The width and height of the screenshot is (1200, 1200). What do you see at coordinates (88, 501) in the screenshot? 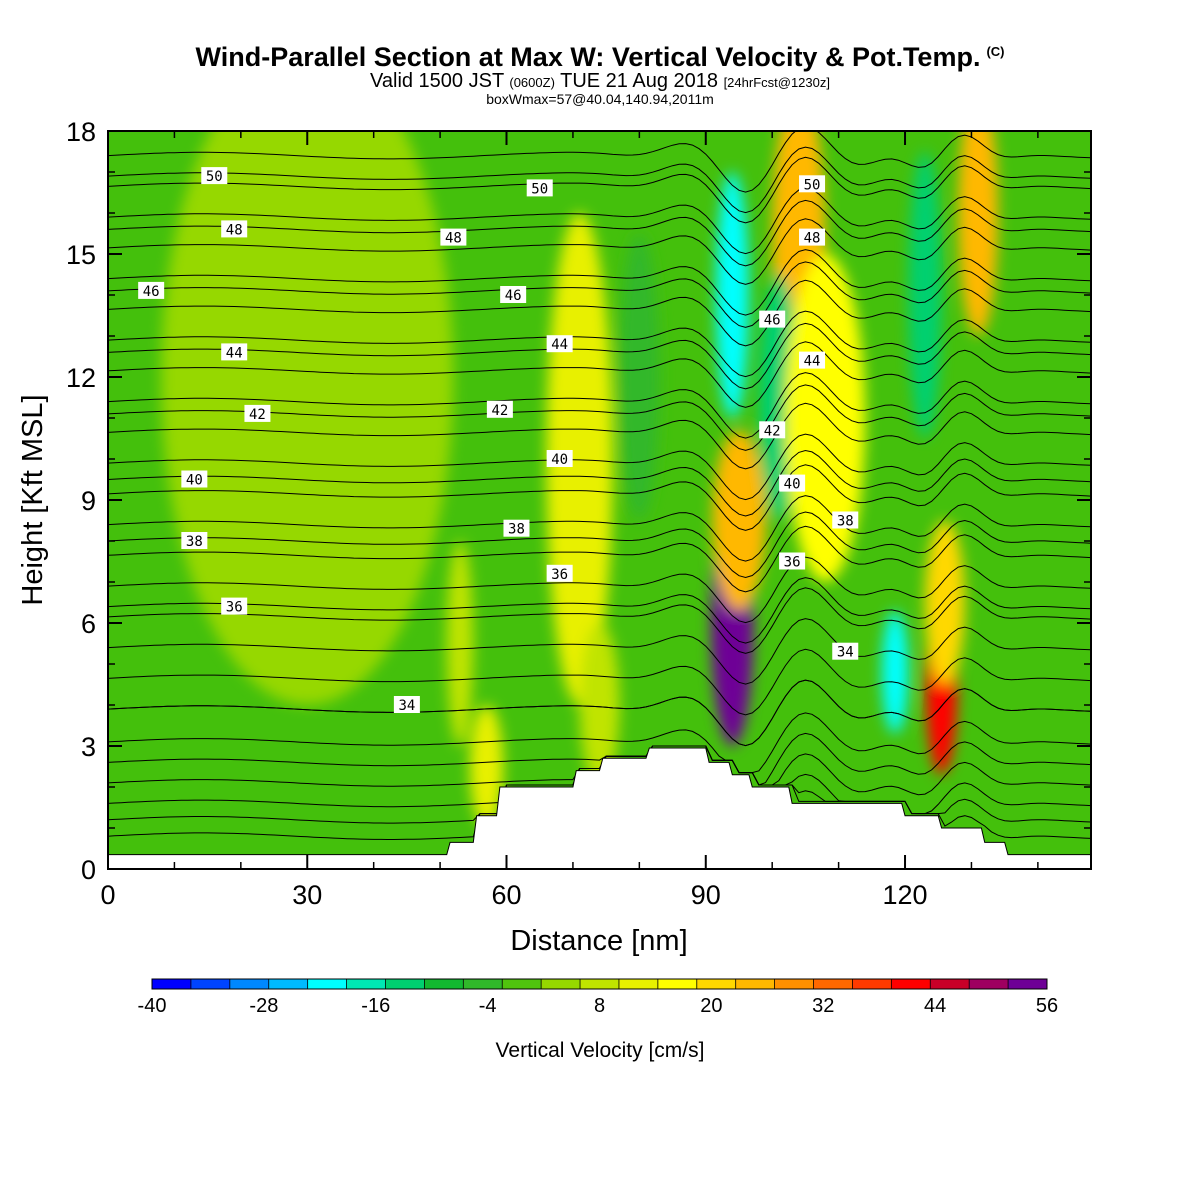
I see `y-tick-label: 9` at bounding box center [88, 501].